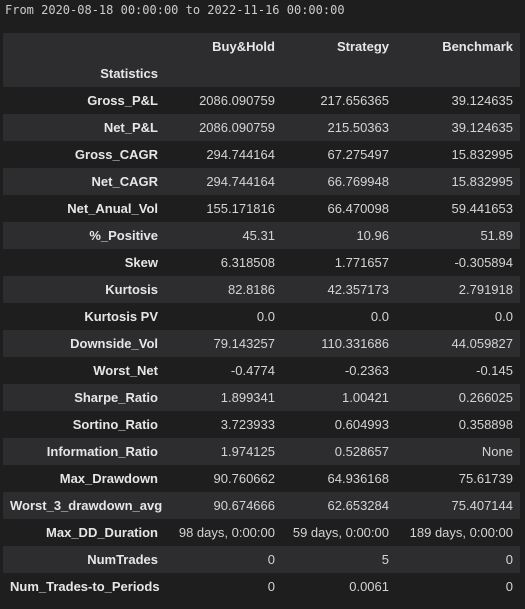 The image size is (525, 609). What do you see at coordinates (244, 478) in the screenshot?
I see `table-cell: 90.760662` at bounding box center [244, 478].